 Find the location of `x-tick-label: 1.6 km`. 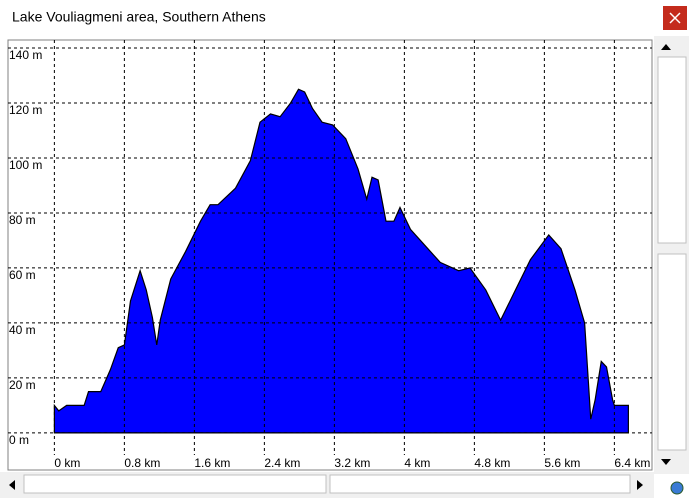

x-tick-label: 1.6 km is located at coordinates (212, 463).